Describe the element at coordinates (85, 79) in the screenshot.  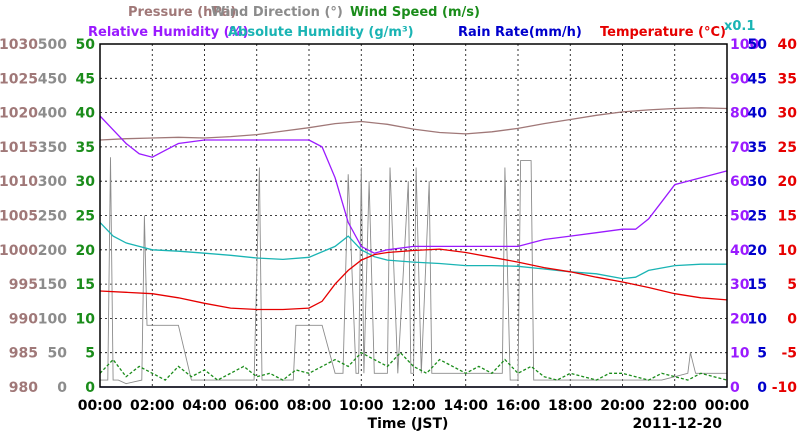
I see `wind-speed-tick: 45` at that location.